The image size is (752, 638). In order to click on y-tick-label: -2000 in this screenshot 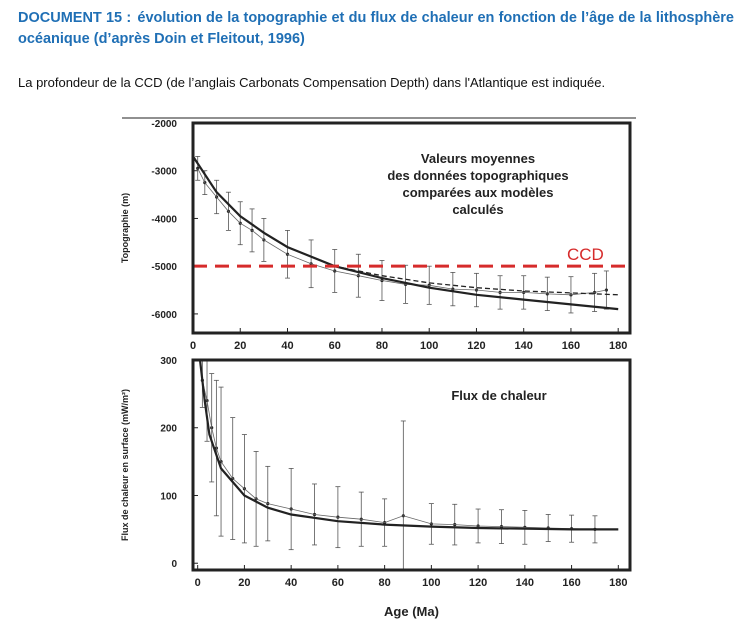, I will do `click(164, 124)`.